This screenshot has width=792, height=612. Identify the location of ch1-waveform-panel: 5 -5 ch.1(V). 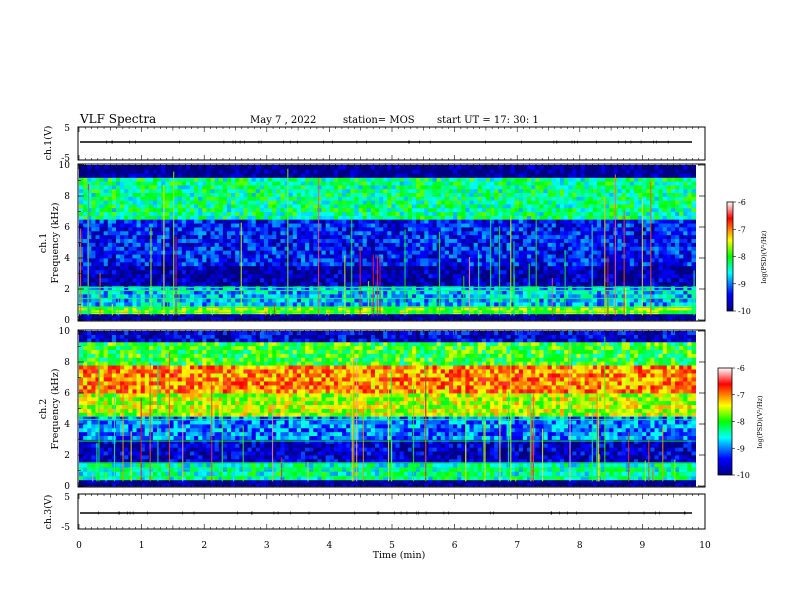
(374, 144).